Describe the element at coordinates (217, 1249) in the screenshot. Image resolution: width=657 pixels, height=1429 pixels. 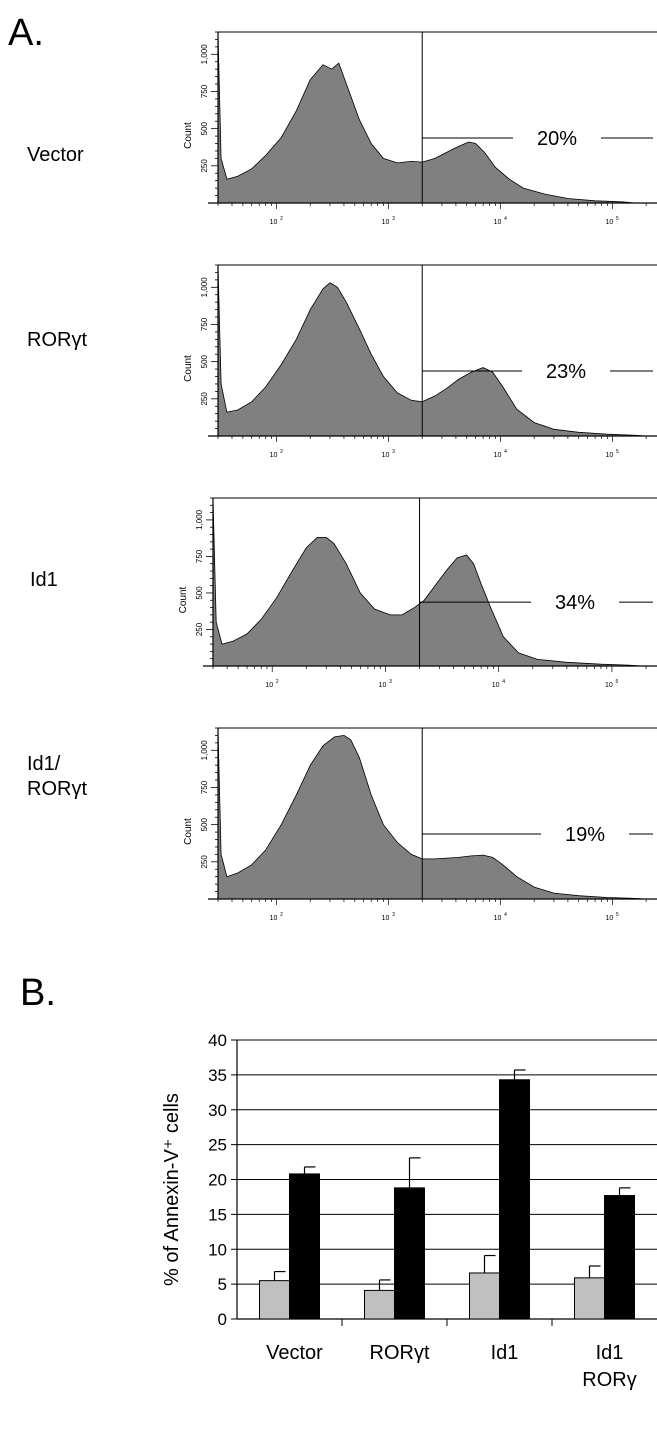
I see `y-tick-label: 10` at that location.